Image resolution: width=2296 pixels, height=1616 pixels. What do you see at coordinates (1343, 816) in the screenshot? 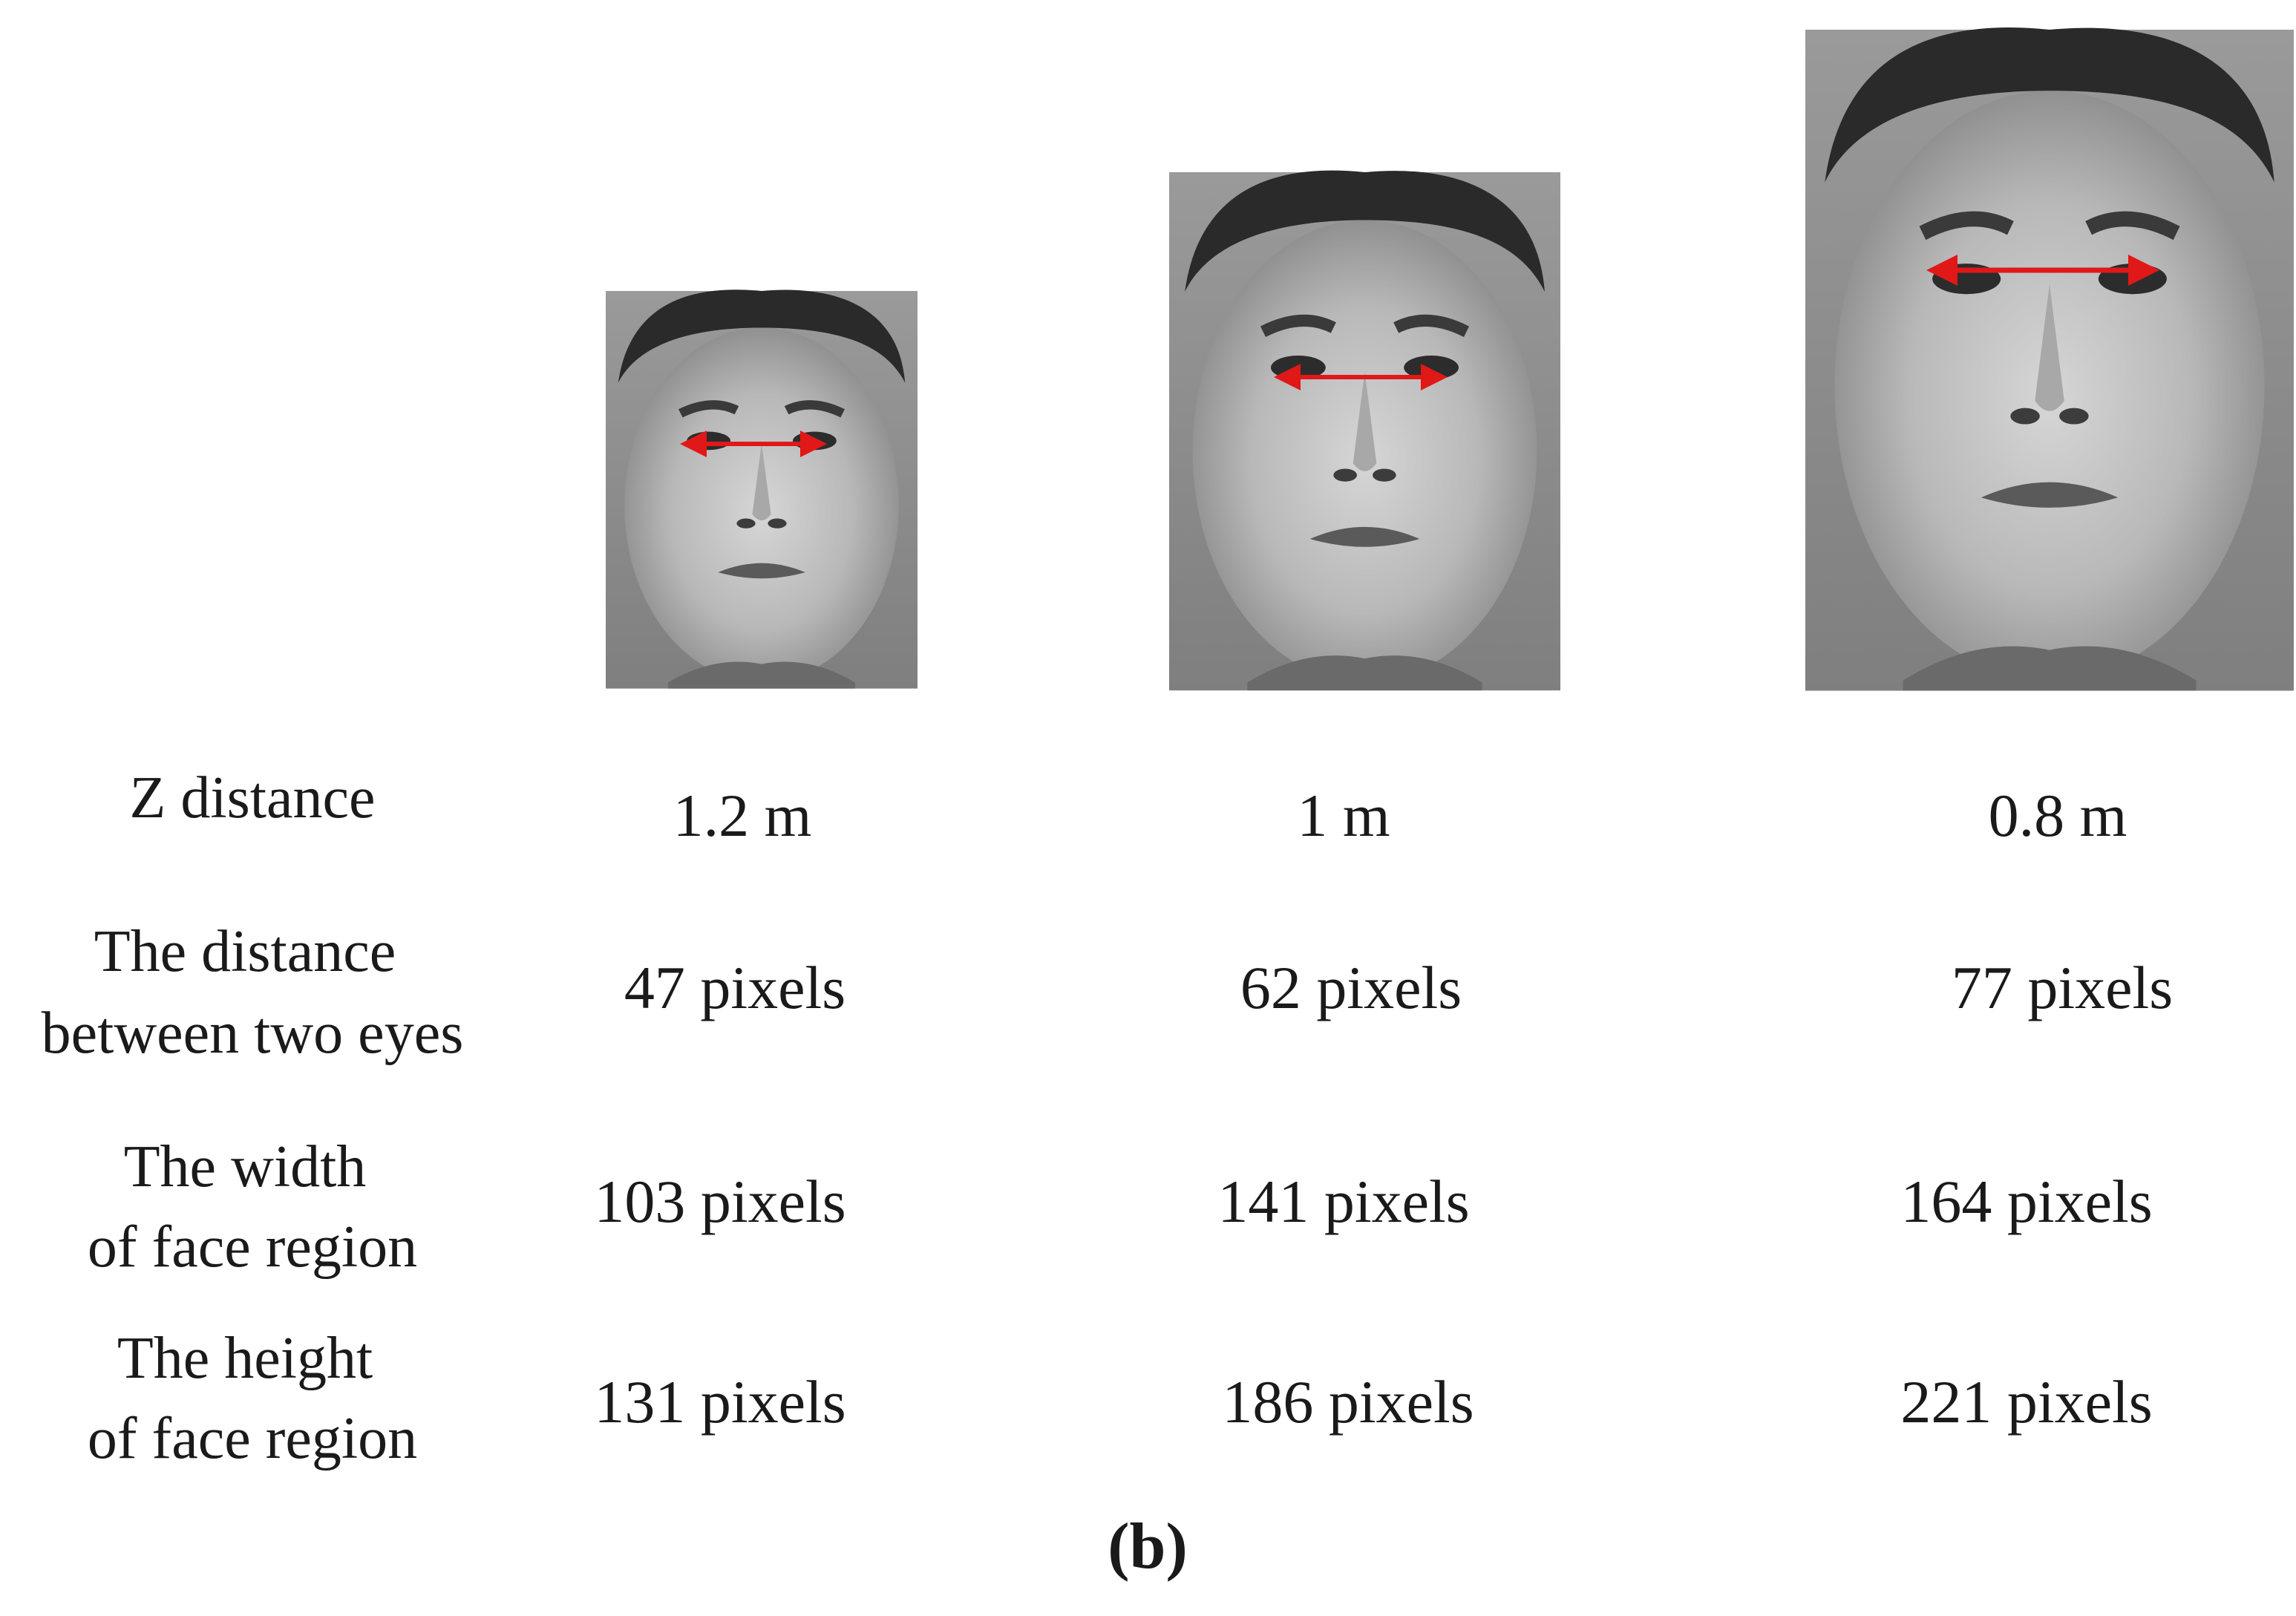
I see `z-distance-value-2: 1 m` at bounding box center [1343, 816].